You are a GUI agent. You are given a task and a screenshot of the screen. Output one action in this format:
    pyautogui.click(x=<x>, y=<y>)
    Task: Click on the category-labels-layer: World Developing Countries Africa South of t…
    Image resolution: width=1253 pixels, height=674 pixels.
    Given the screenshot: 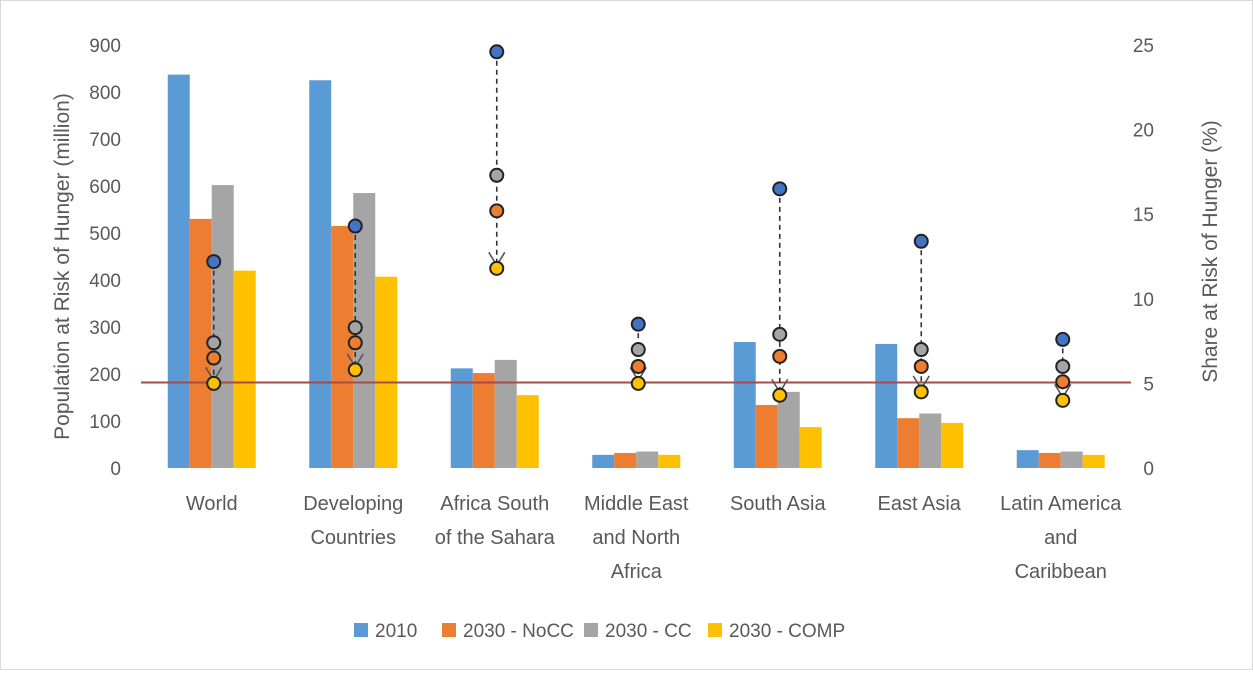 What is the action you would take?
    pyautogui.click(x=654, y=538)
    